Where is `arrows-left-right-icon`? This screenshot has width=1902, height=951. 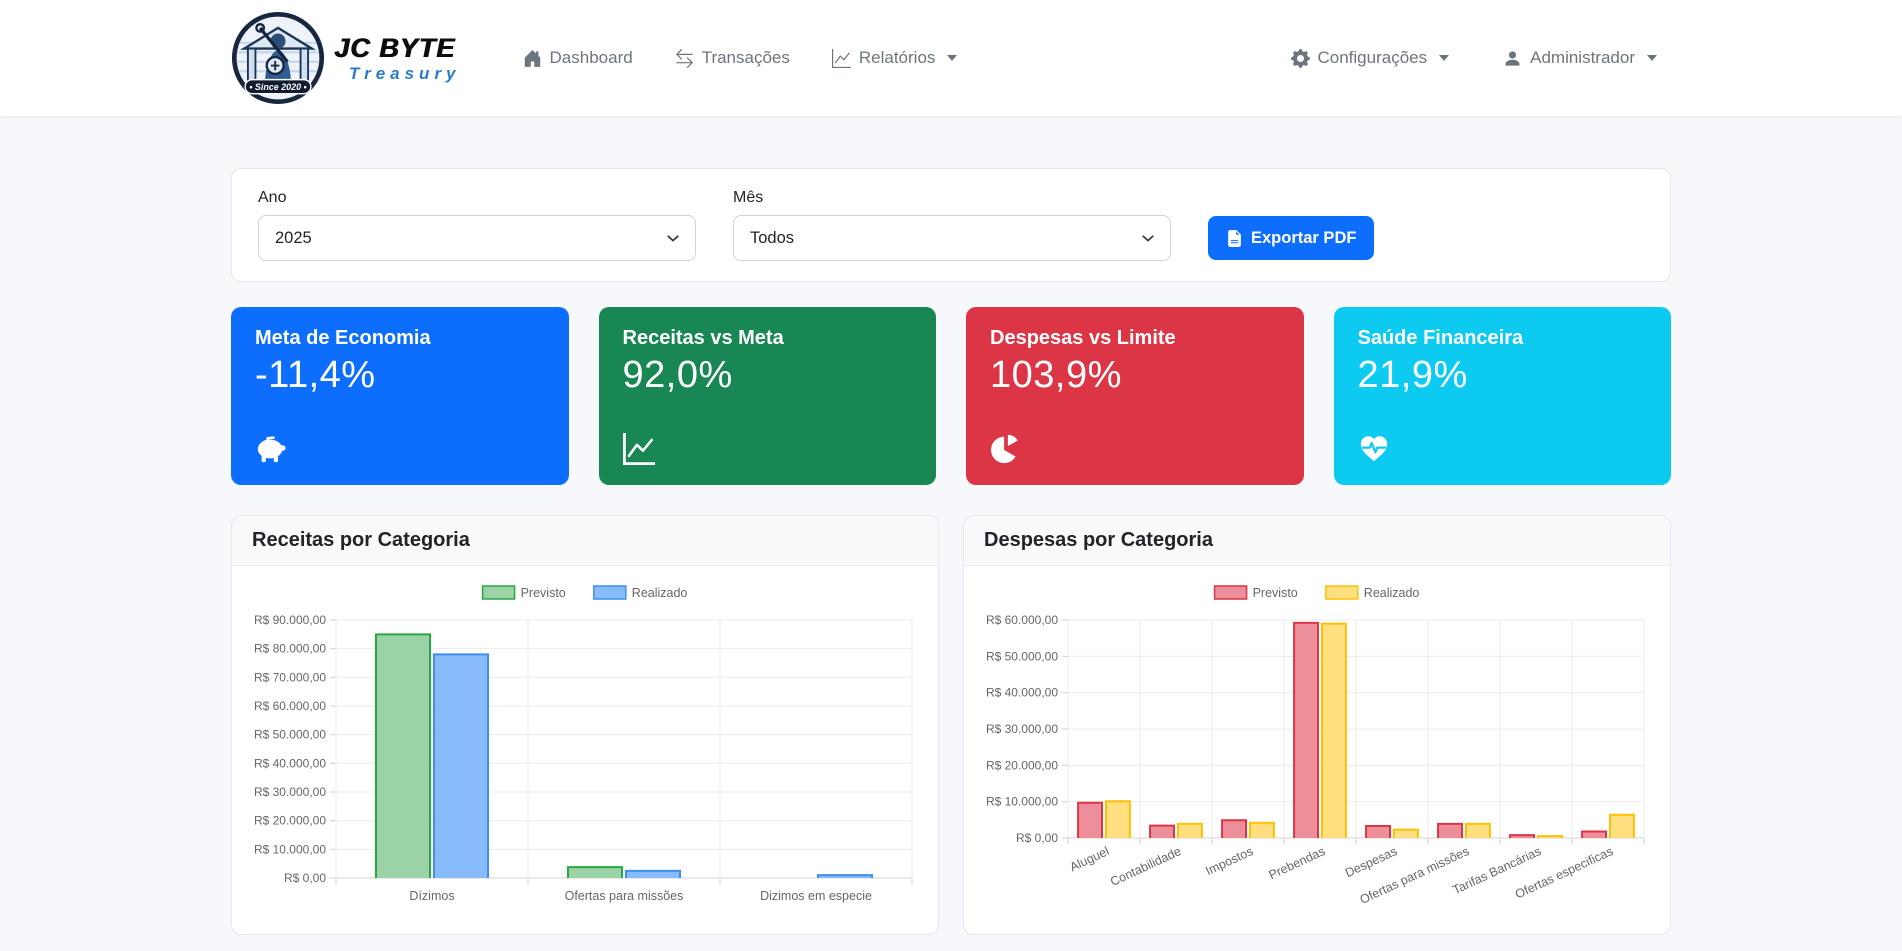 arrows-left-right-icon is located at coordinates (684, 58).